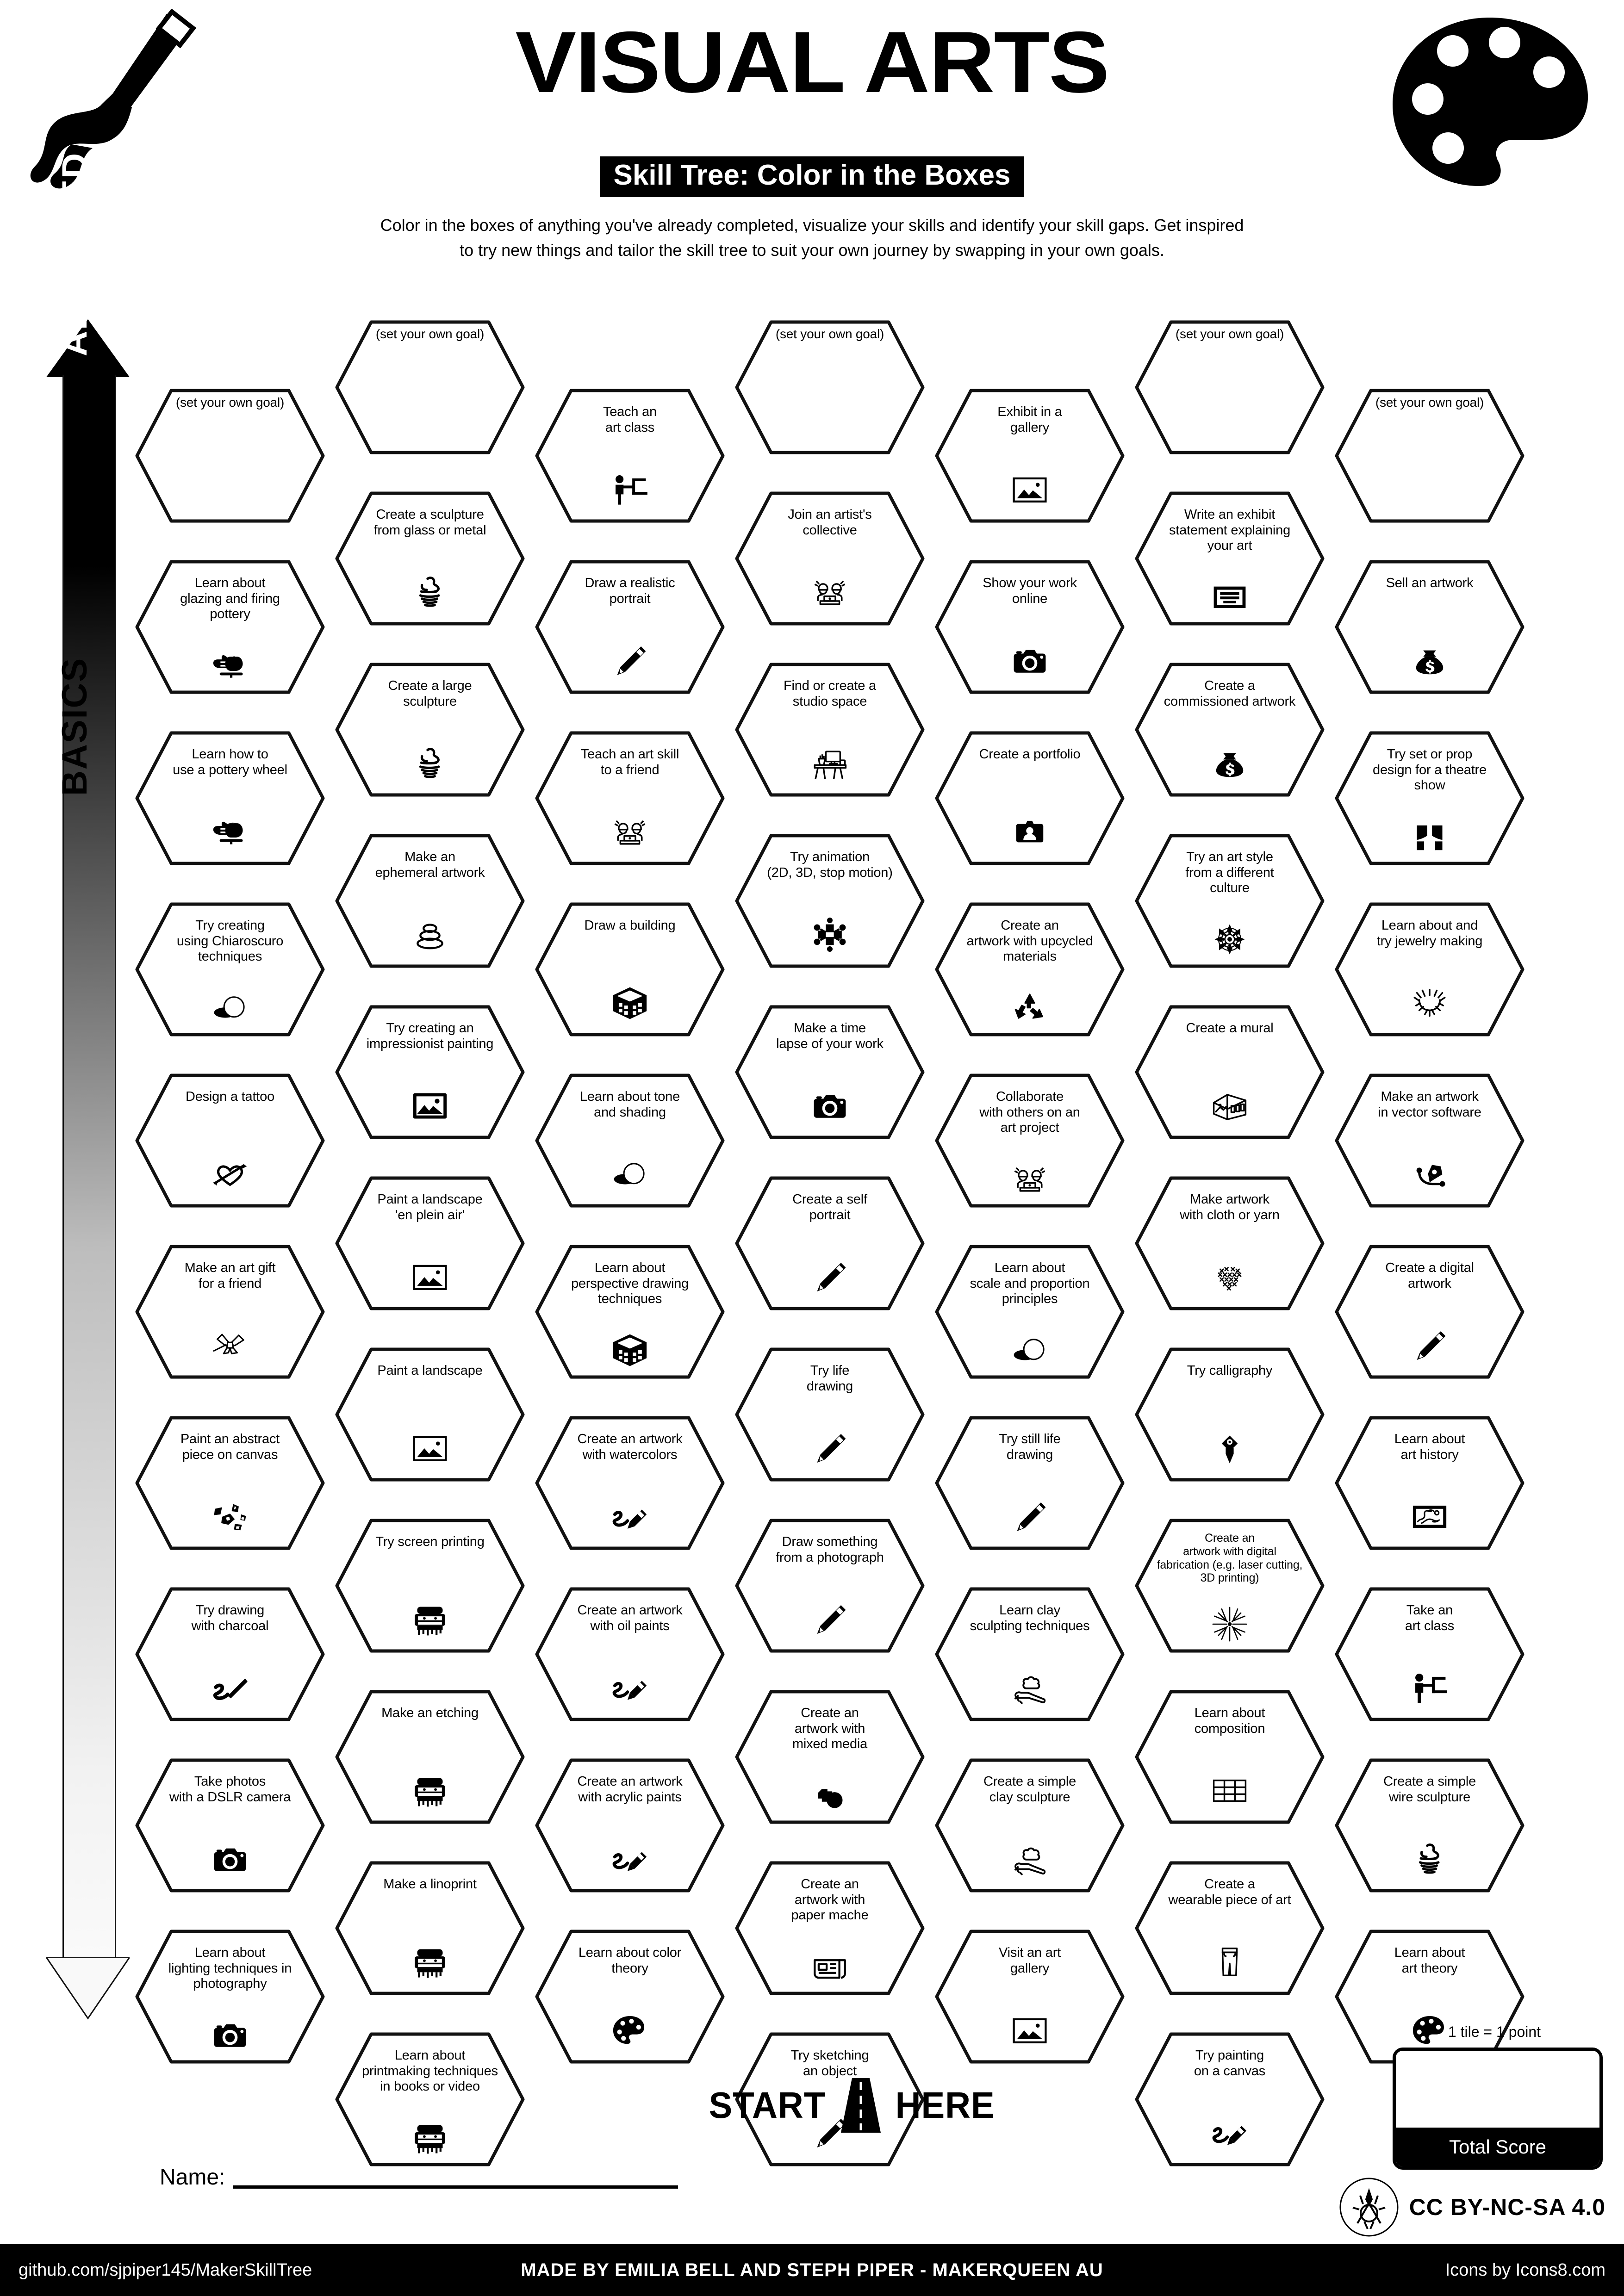 The image size is (1624, 2296). I want to click on skill-tile: Design a tattoo, so click(230, 1141).